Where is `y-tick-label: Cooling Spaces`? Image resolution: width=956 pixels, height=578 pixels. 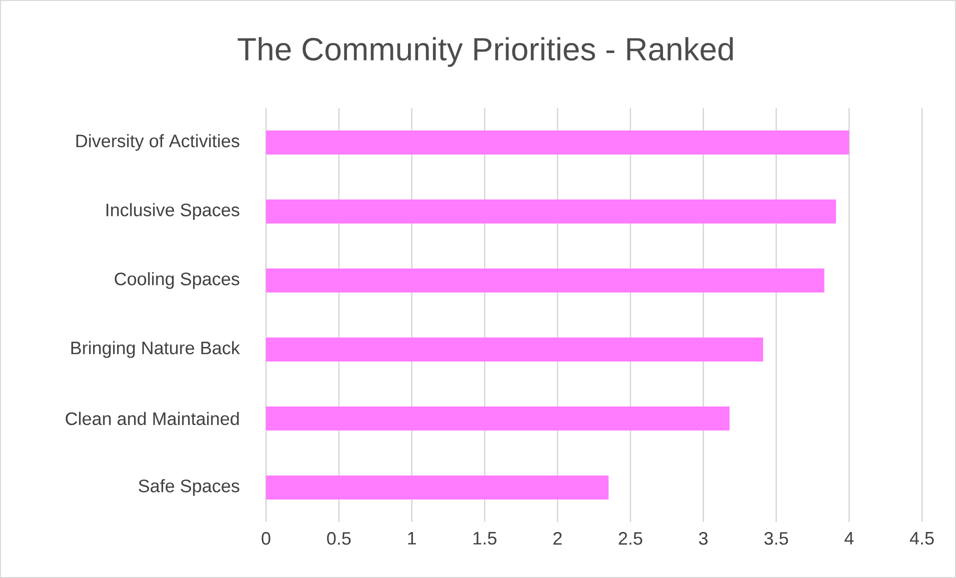 y-tick-label: Cooling Spaces is located at coordinates (177, 280).